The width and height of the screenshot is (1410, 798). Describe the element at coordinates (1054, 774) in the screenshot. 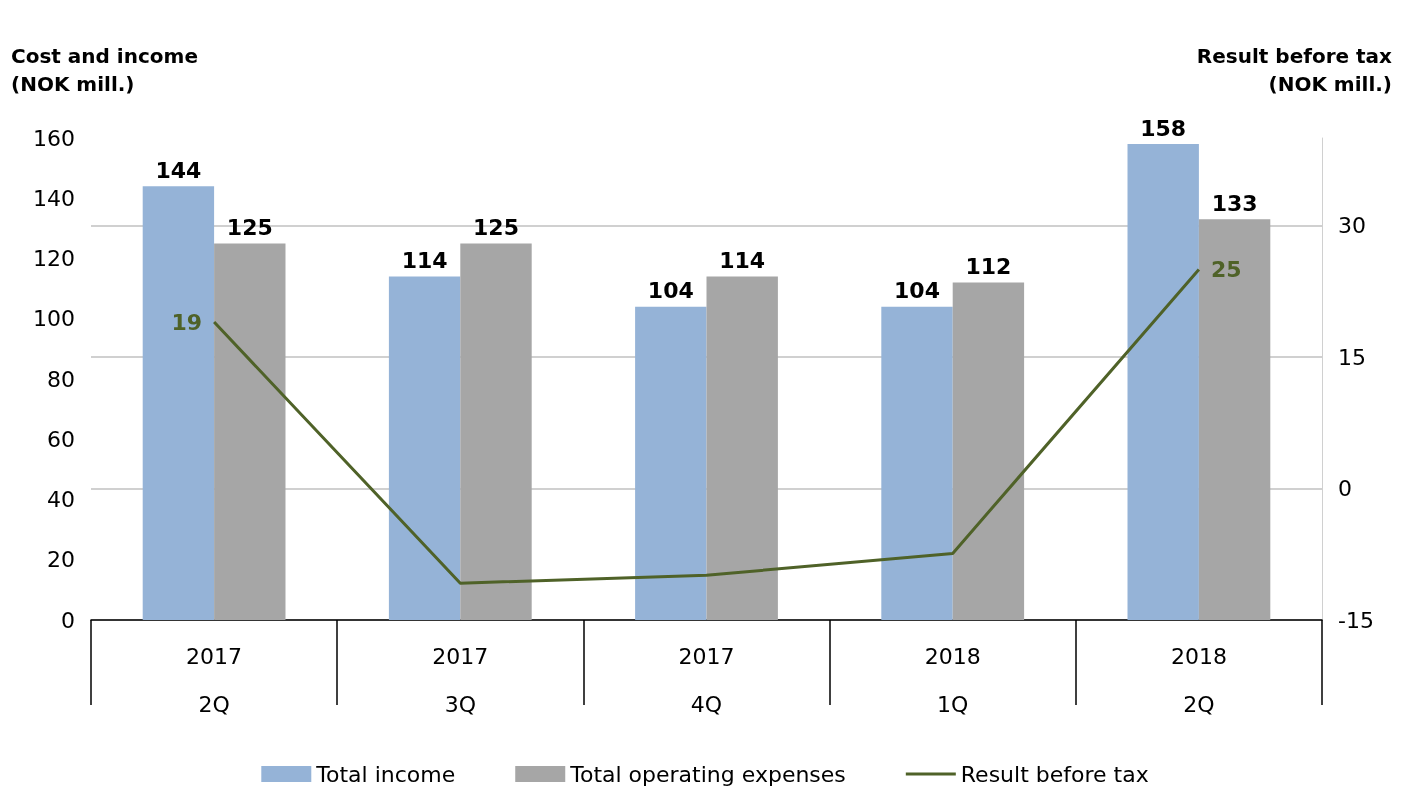

I see `legend-label: Result before tax` at that location.